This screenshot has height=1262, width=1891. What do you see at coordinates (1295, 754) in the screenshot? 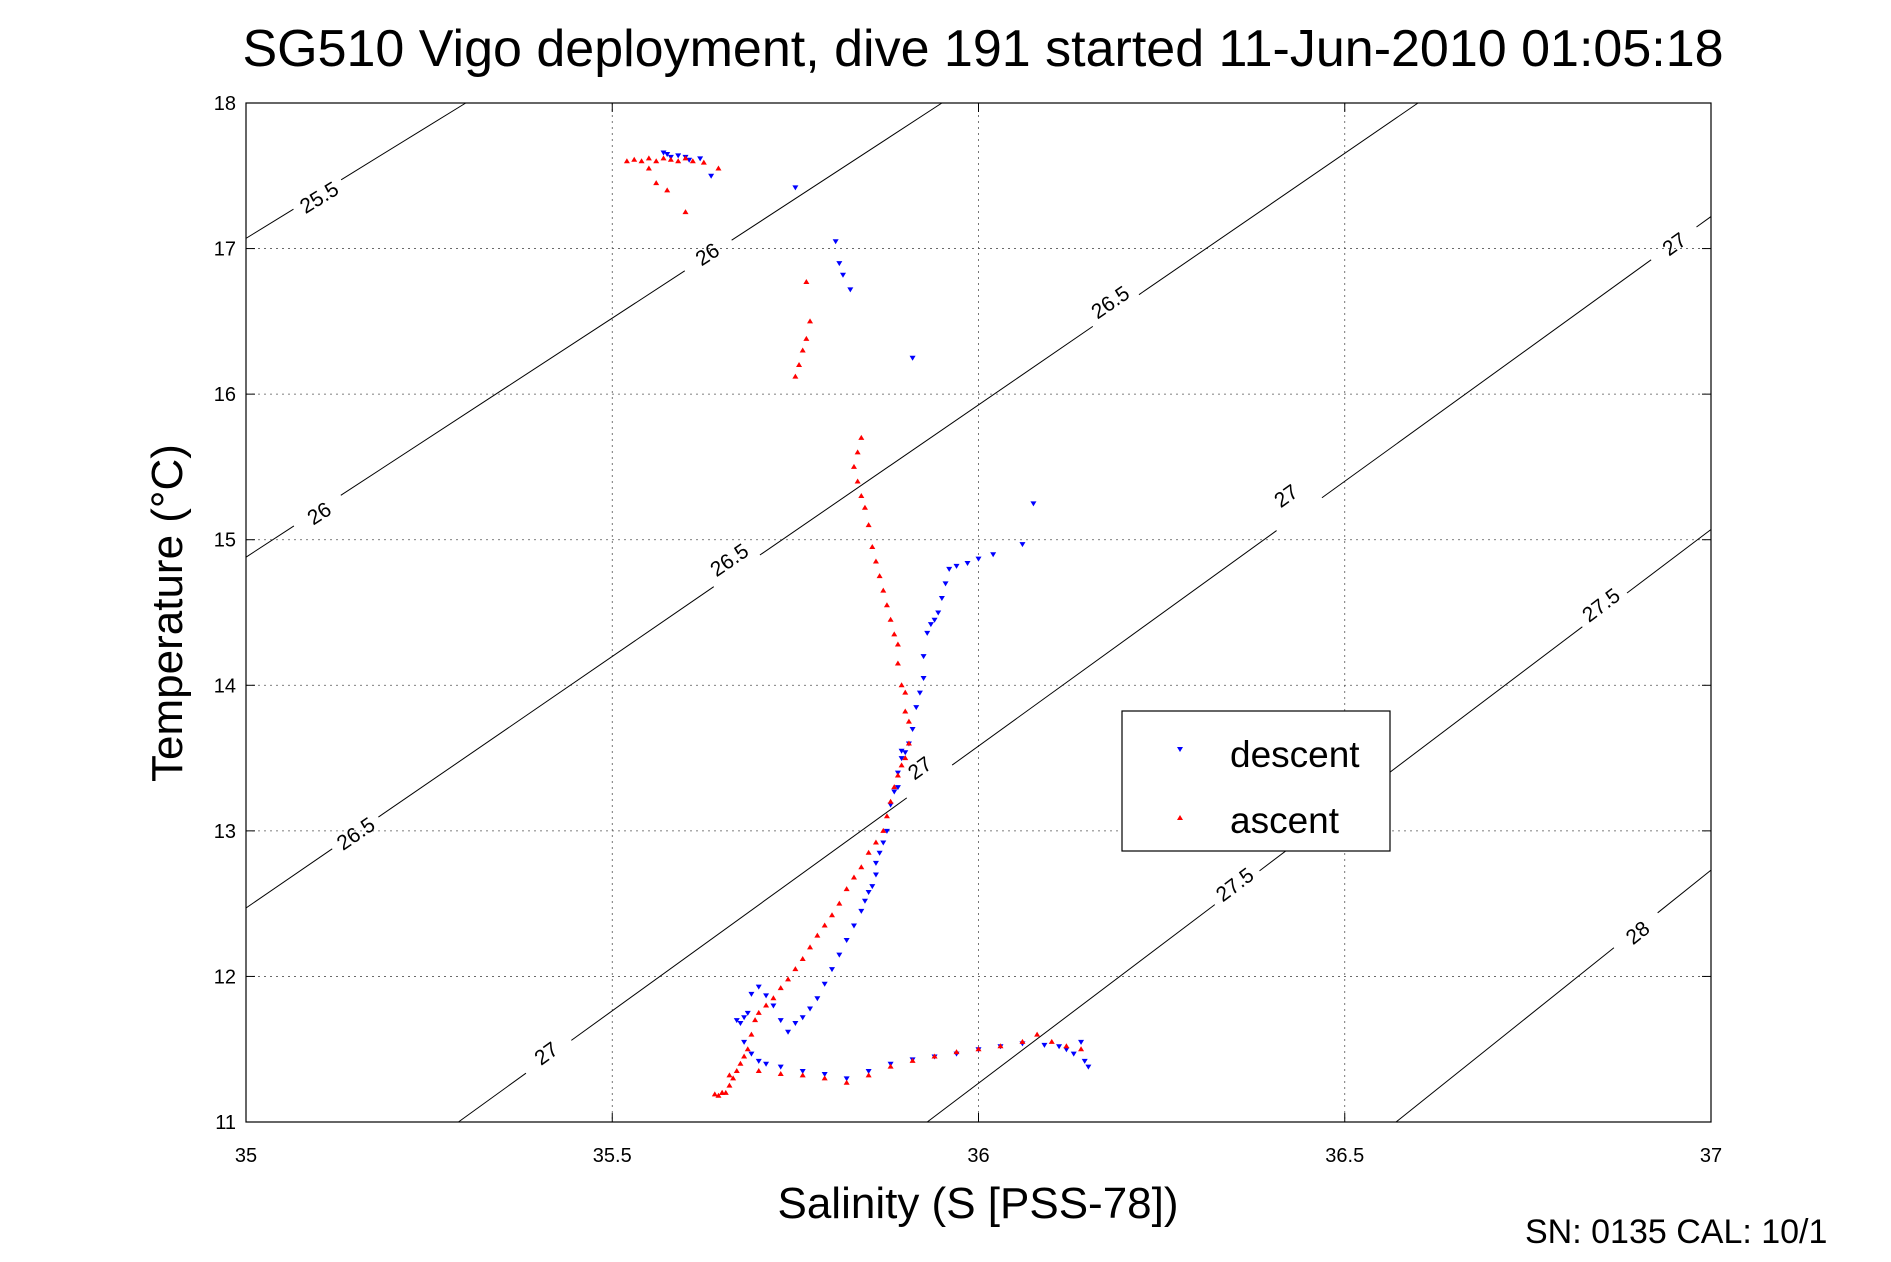
I see `legend-label-descent: descent` at bounding box center [1295, 754].